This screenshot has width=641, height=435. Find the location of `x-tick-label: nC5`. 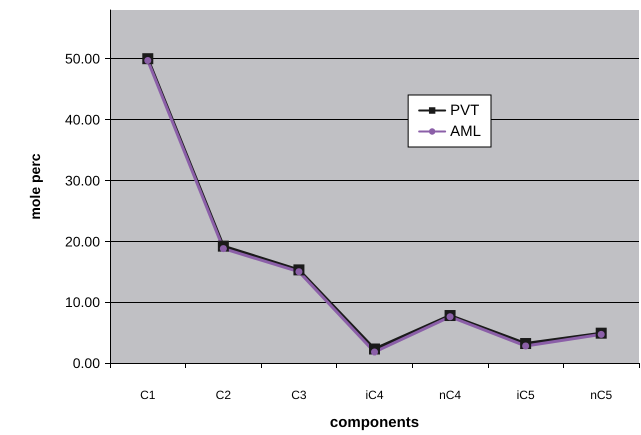

x-tick-label: nC5 is located at coordinates (601, 395).